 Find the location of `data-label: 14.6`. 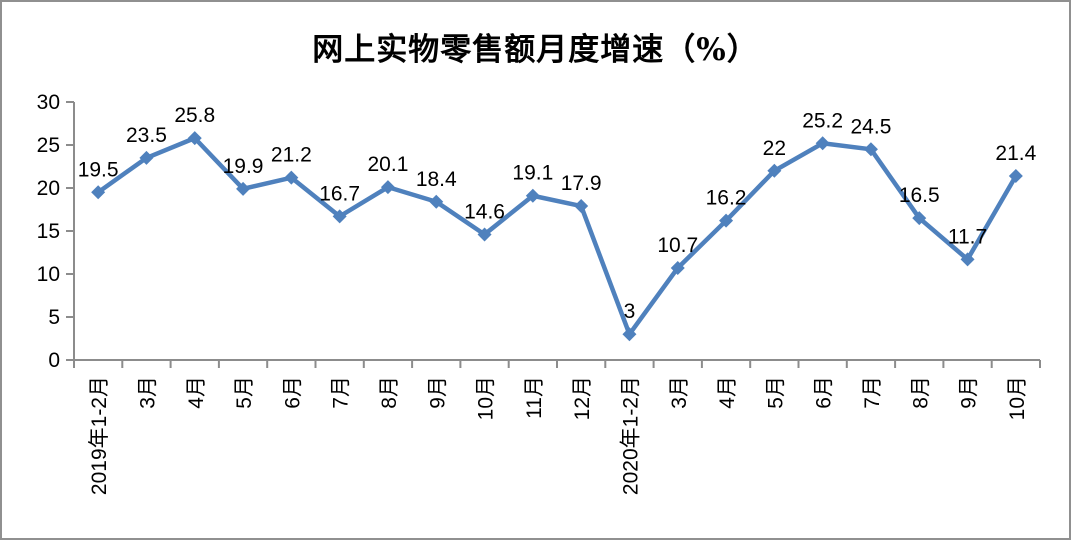

data-label: 14.6 is located at coordinates (484, 211).